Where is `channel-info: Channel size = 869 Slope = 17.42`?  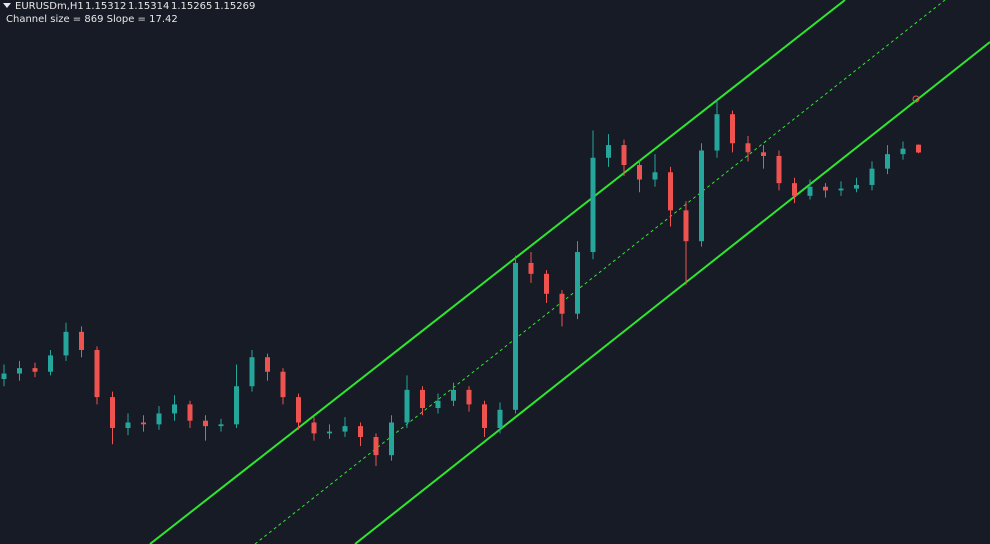 channel-info: Channel size = 869 Slope = 17.42 is located at coordinates (92, 19).